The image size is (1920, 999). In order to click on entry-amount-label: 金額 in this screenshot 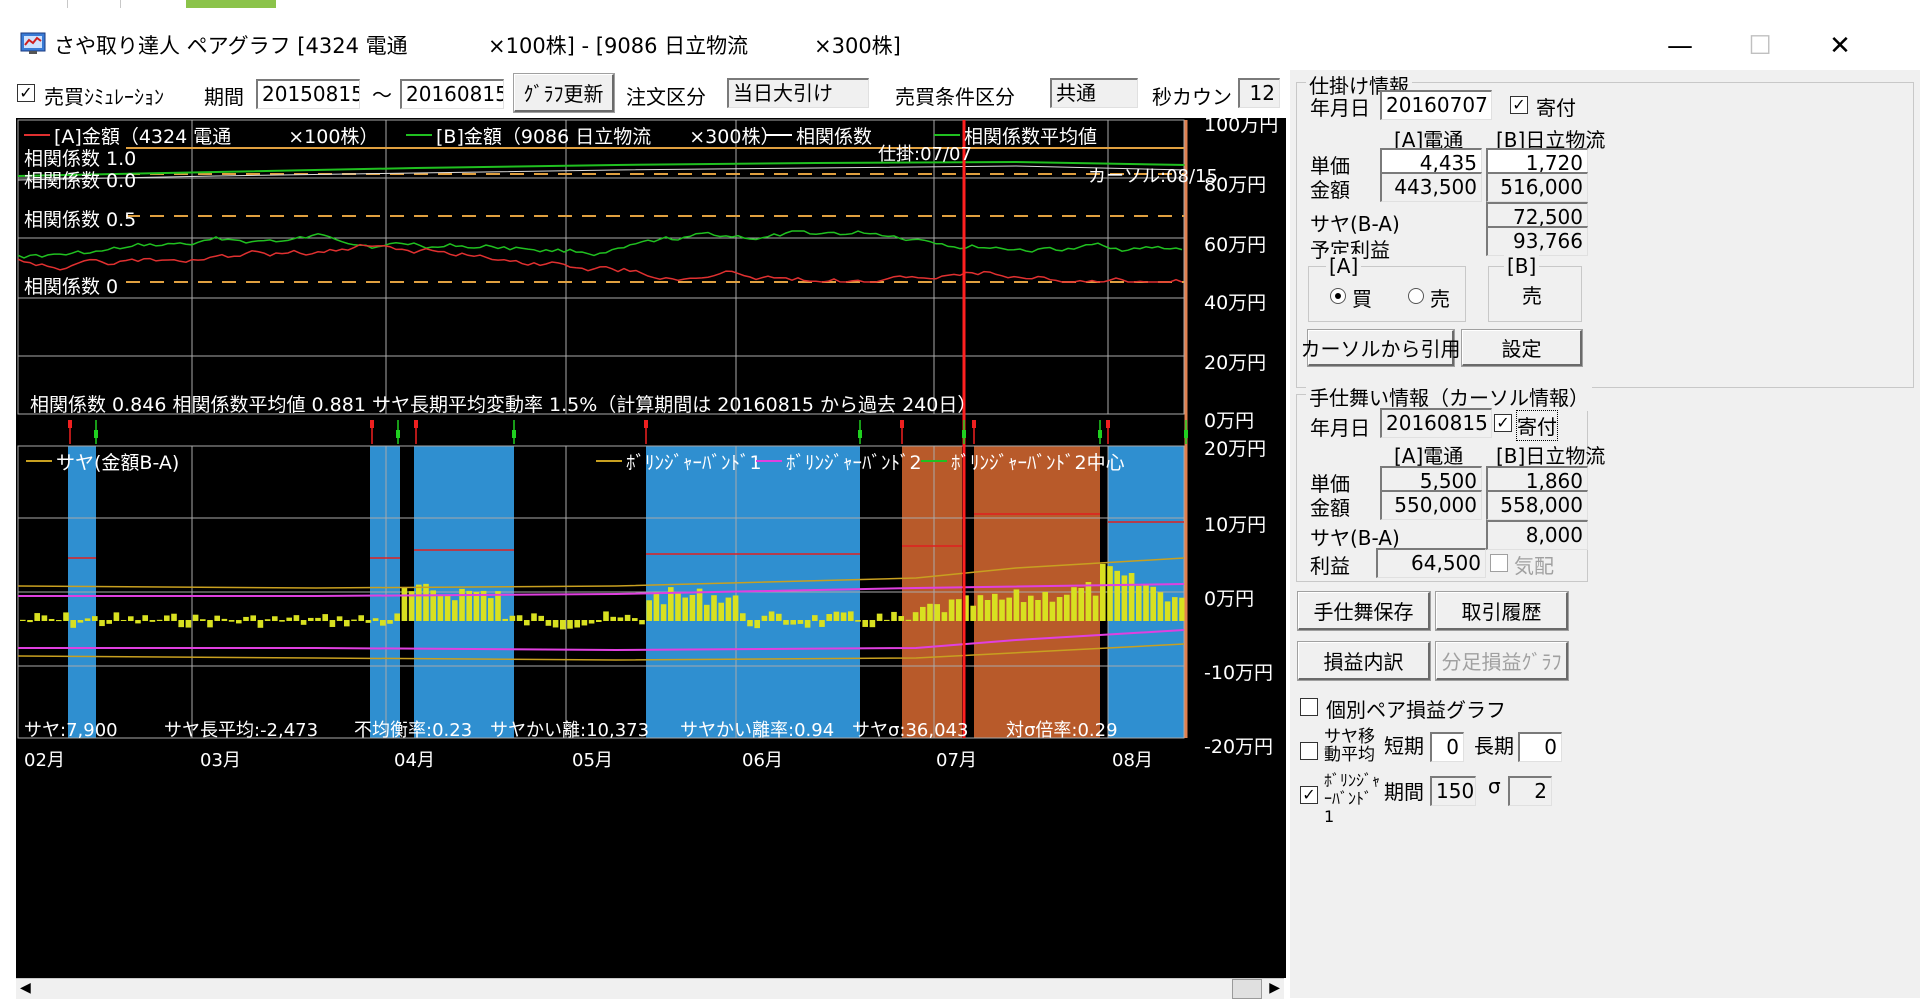, I will do `click(1330, 190)`.